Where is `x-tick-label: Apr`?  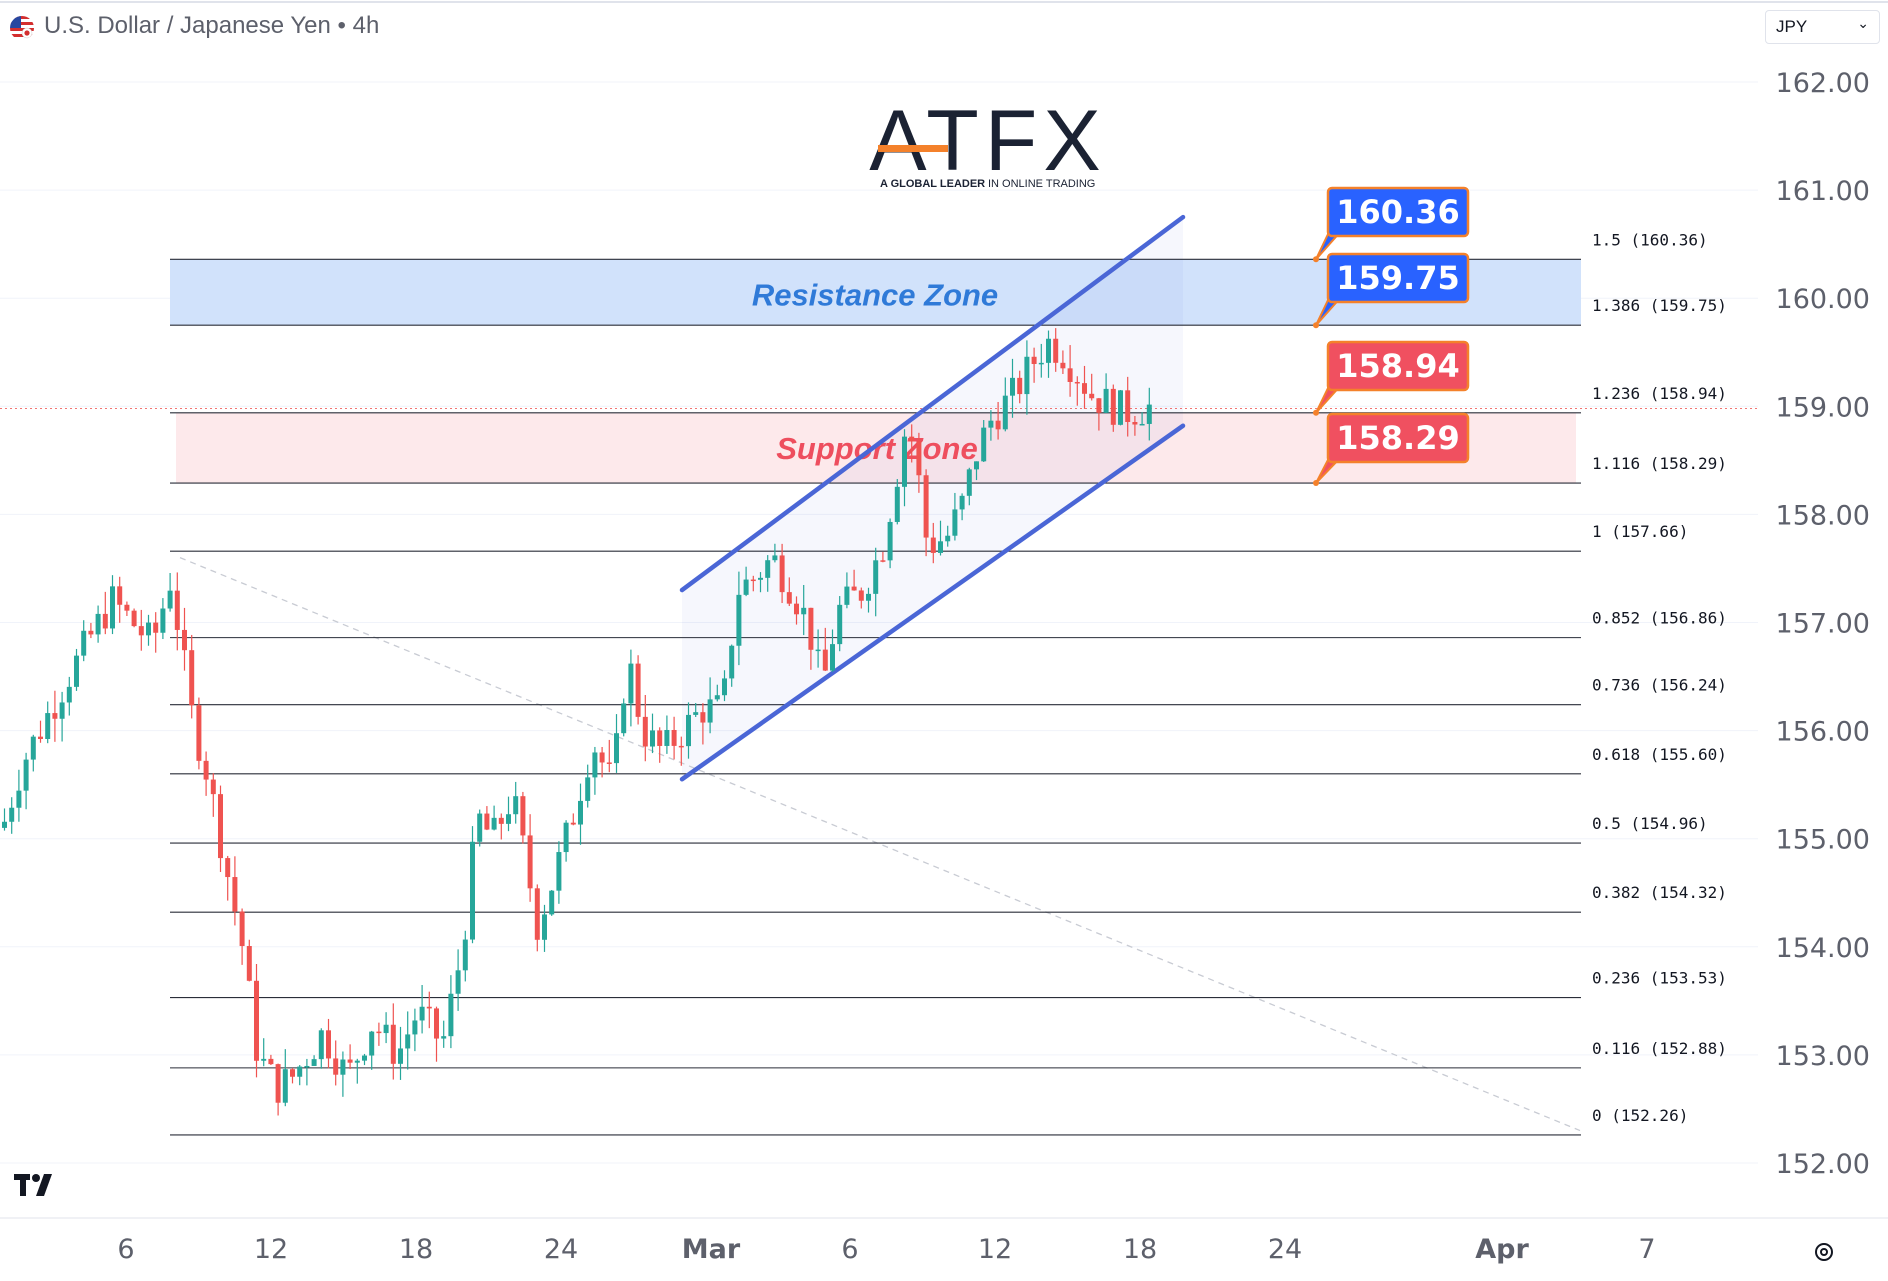 x-tick-label: Apr is located at coordinates (1502, 1249).